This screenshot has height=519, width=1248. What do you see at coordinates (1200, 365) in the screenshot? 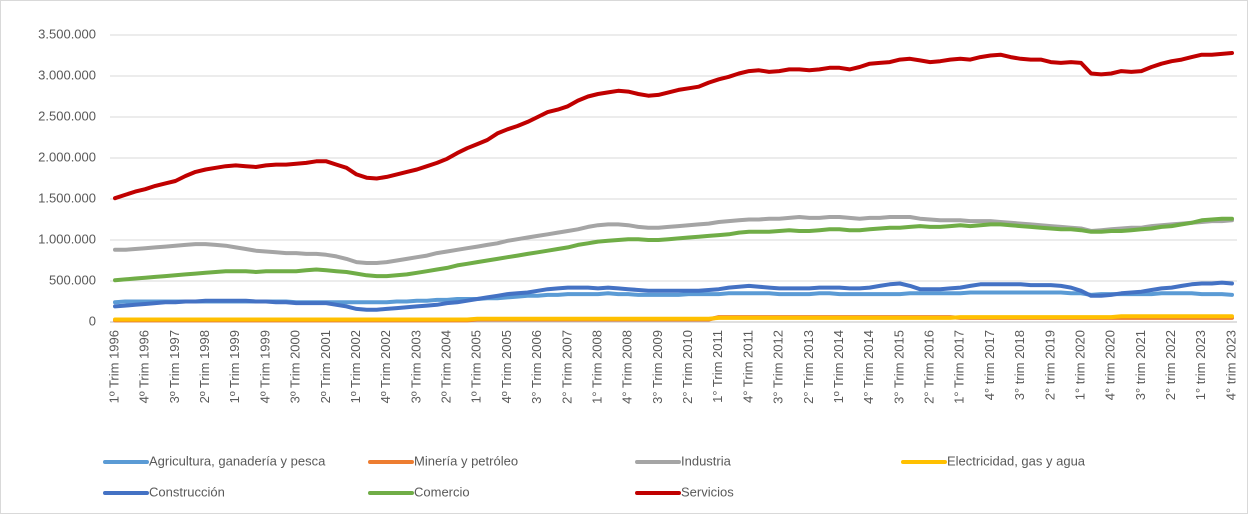
I see `x-tick-label: 1° trim 2023` at bounding box center [1200, 365].